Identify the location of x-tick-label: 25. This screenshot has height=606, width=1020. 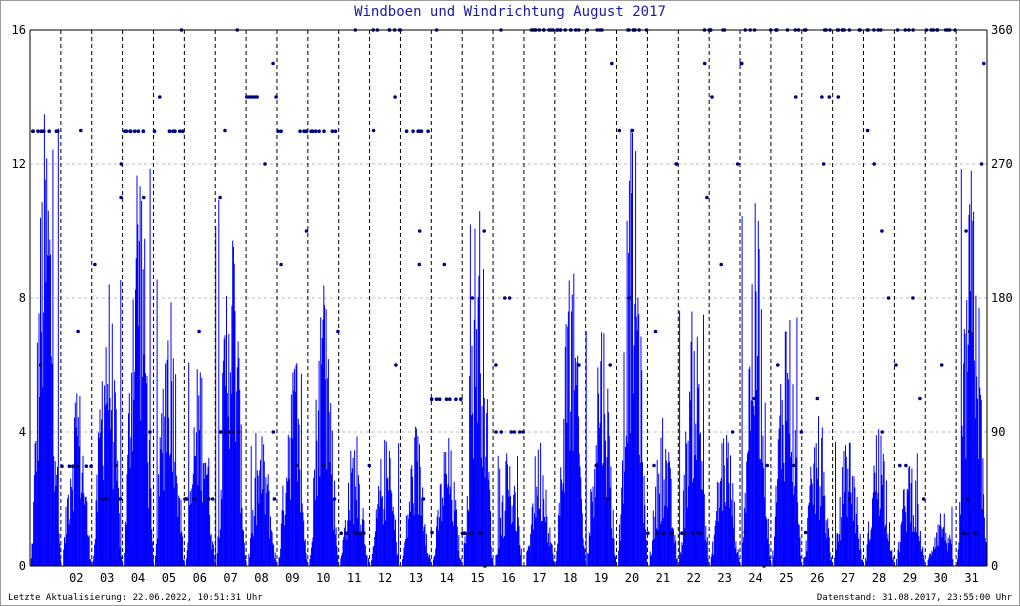
(786, 578).